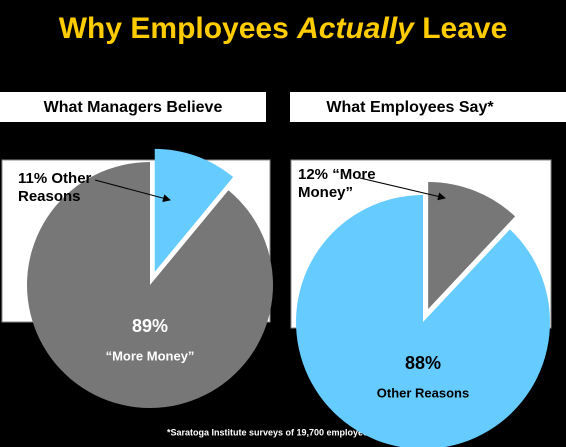 This screenshot has height=447, width=566. What do you see at coordinates (355, 28) in the screenshot?
I see `title-emphasis: Actually` at bounding box center [355, 28].